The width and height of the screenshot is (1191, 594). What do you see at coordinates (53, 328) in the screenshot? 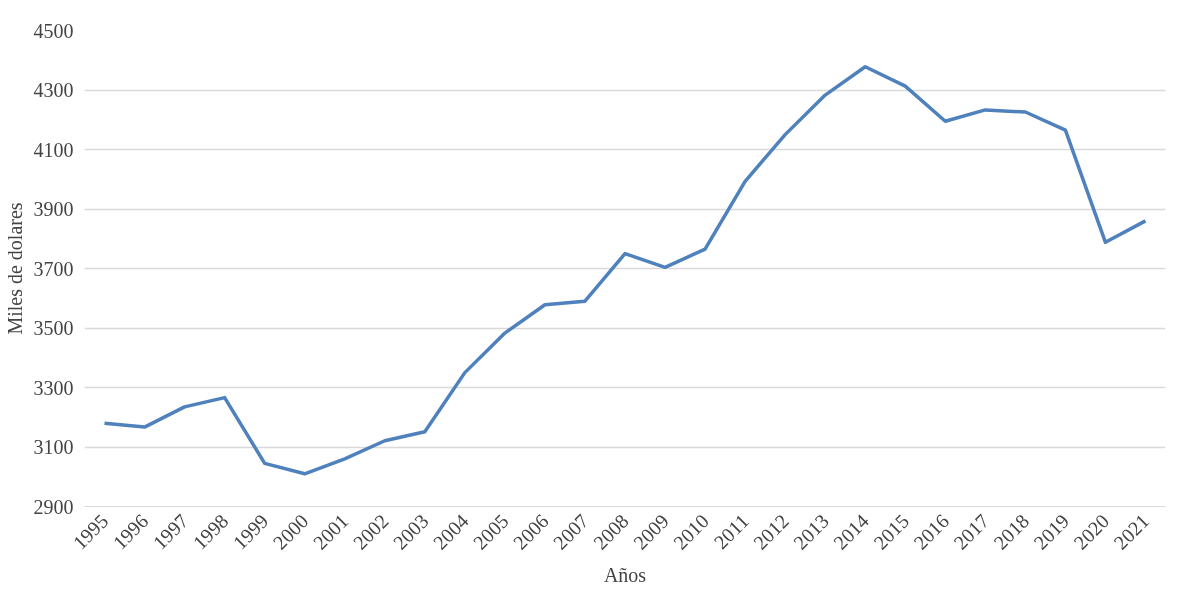
I see `y-tick-label: 3500` at bounding box center [53, 328].